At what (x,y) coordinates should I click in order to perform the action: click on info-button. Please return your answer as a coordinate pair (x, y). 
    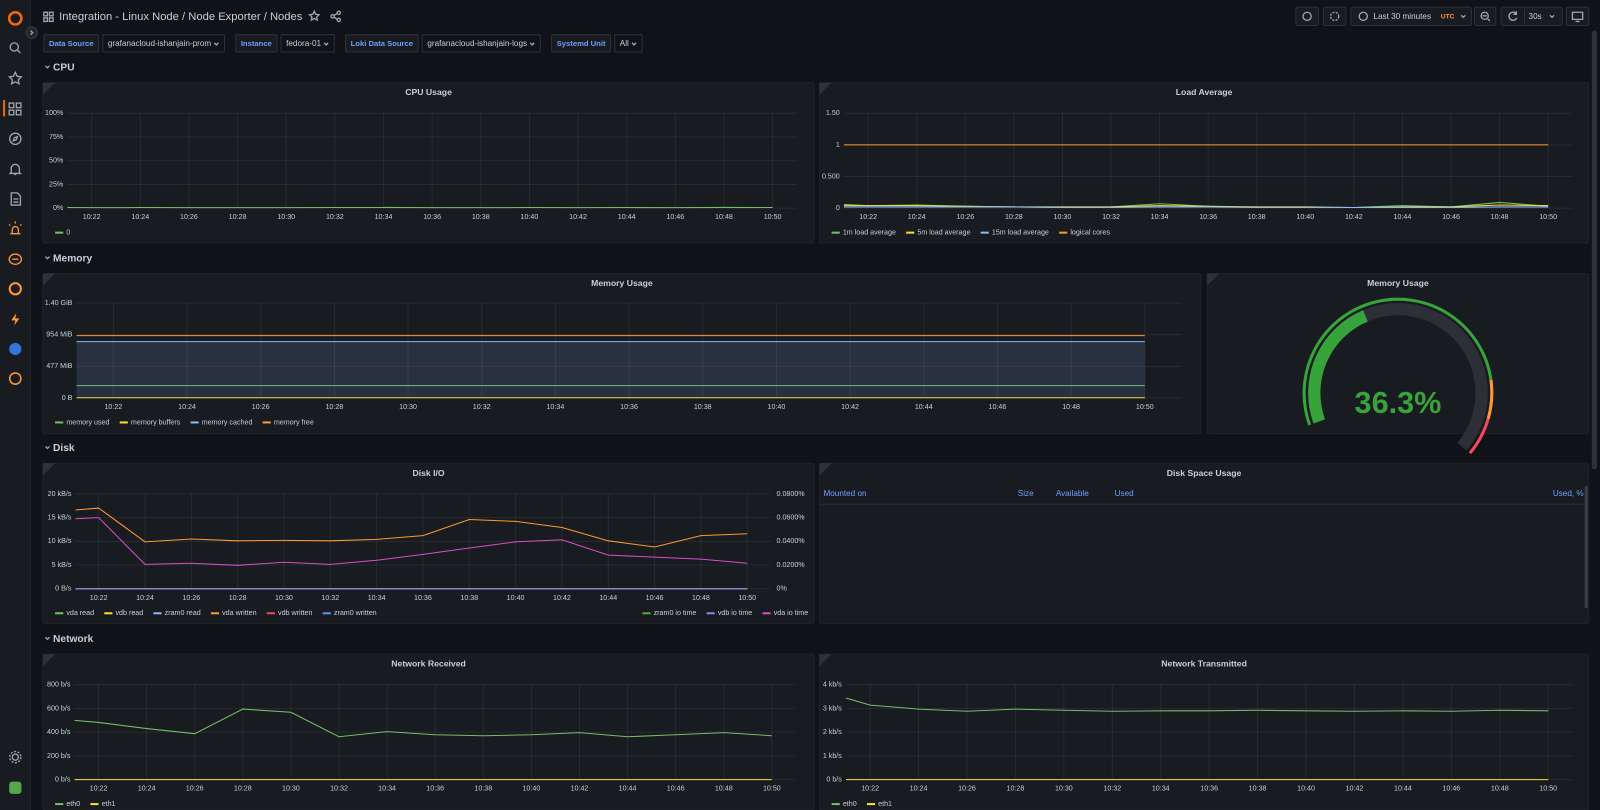
    Looking at the image, I should click on (1307, 16).